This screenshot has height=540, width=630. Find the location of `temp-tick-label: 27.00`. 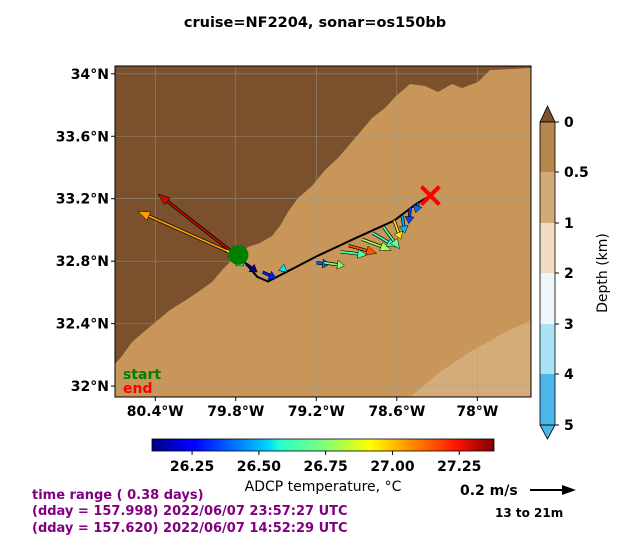

temp-tick-label: 27.00 is located at coordinates (392, 467).